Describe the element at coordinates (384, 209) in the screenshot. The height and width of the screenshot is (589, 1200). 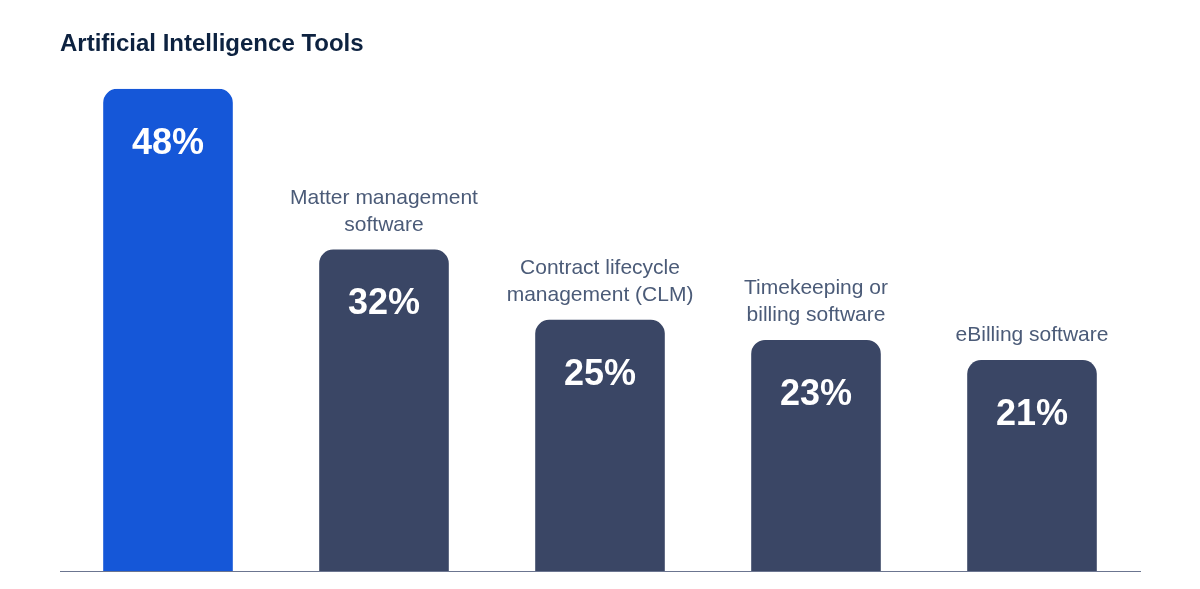
I see `x-tick-label: Matter management software` at that location.